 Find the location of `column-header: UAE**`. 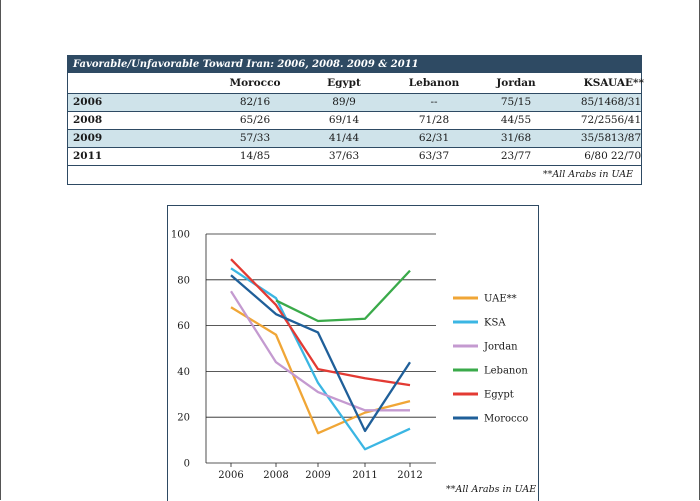

column-header: UAE** is located at coordinates (626, 83).